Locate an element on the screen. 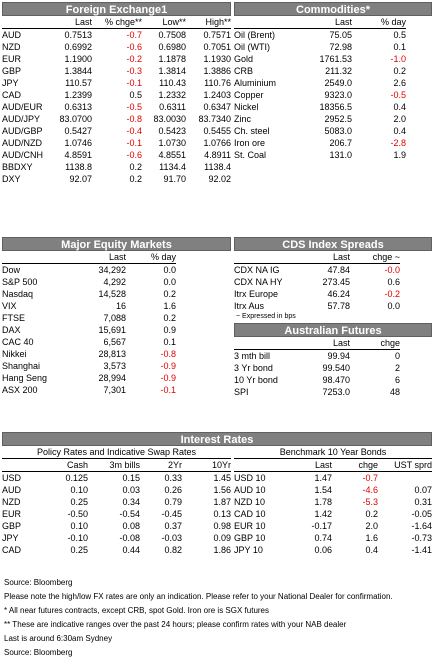 Image resolution: width=434 pixels, height=662 pixels. row-label: Iron ore is located at coordinates (250, 143).